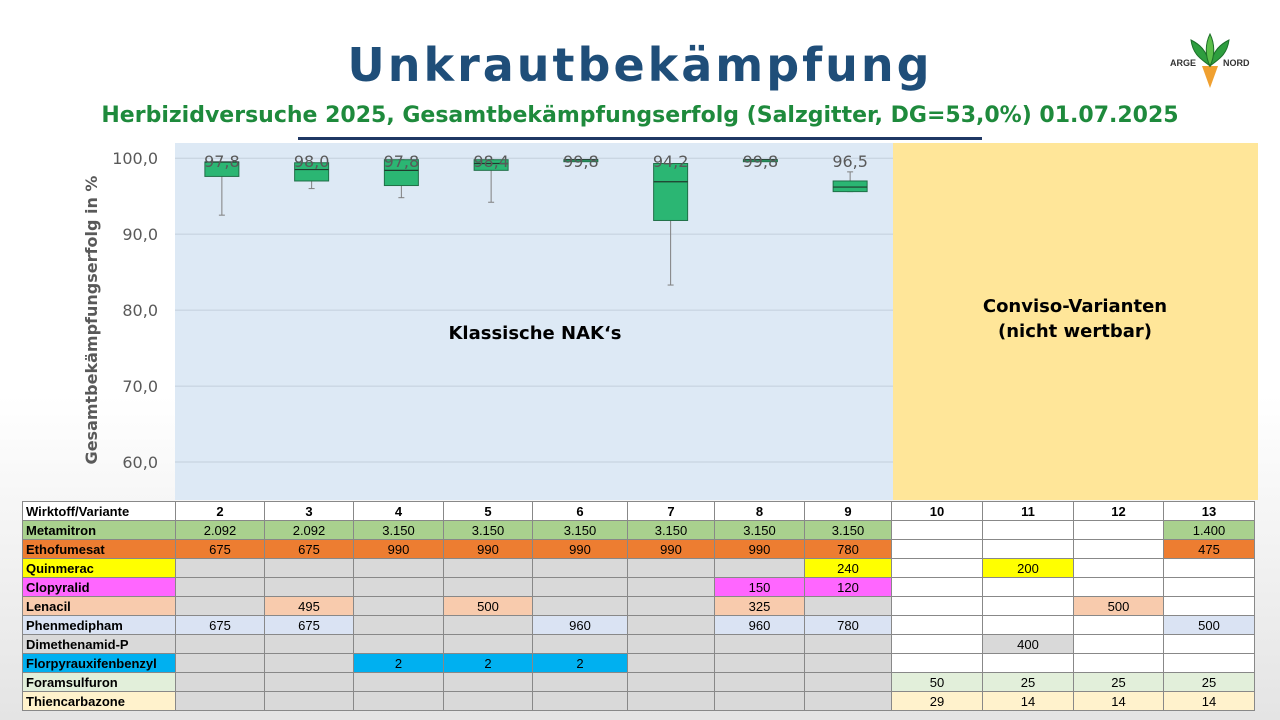  I want to click on ingredient-name: Quinmerac, so click(99, 568).